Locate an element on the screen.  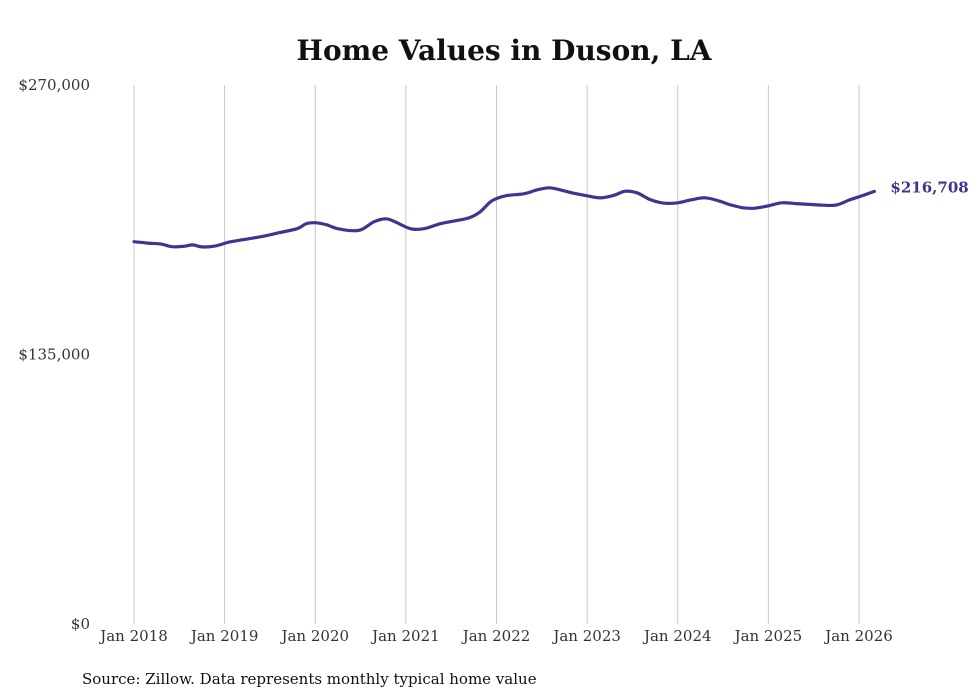
x-tick-label-1: Jan 2019 is located at coordinates (224, 636).